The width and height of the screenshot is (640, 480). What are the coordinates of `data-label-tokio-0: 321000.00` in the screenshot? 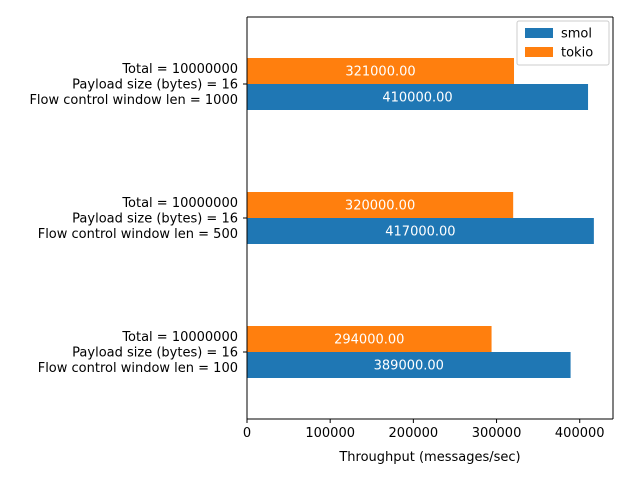 It's located at (380, 72).